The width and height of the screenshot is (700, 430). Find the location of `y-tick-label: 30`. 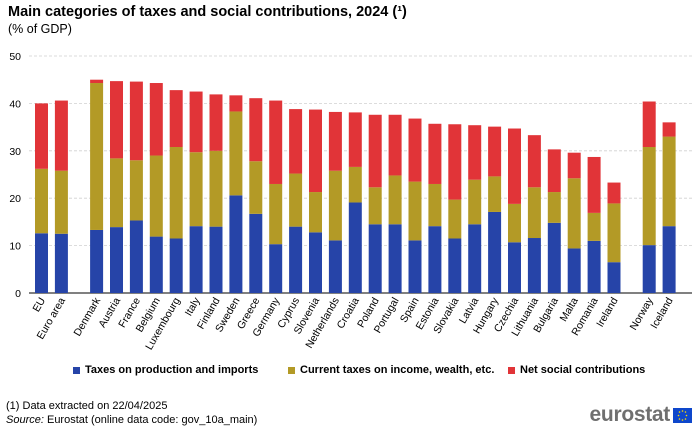

y-tick-label: 30 is located at coordinates (15, 152).